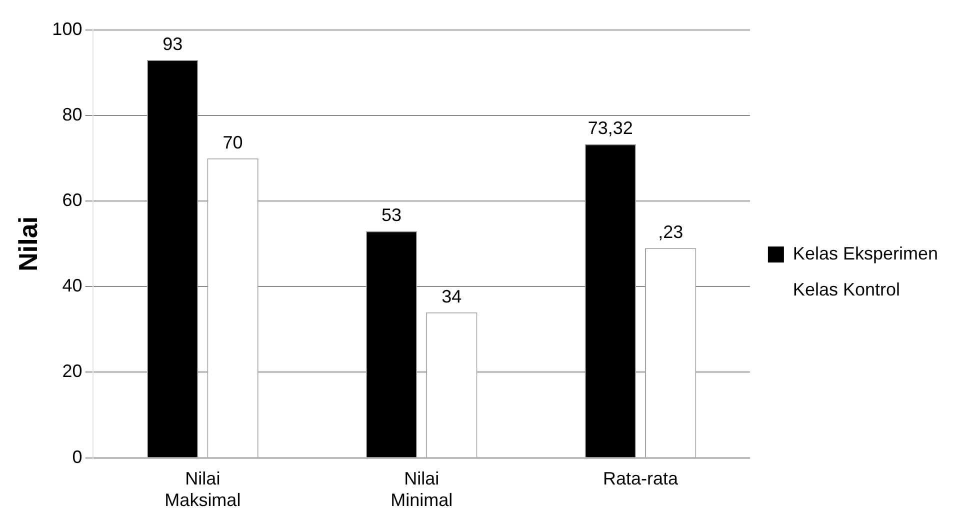  What do you see at coordinates (421, 489) in the screenshot?
I see `x-tick-label: Nilai Minimal` at bounding box center [421, 489].